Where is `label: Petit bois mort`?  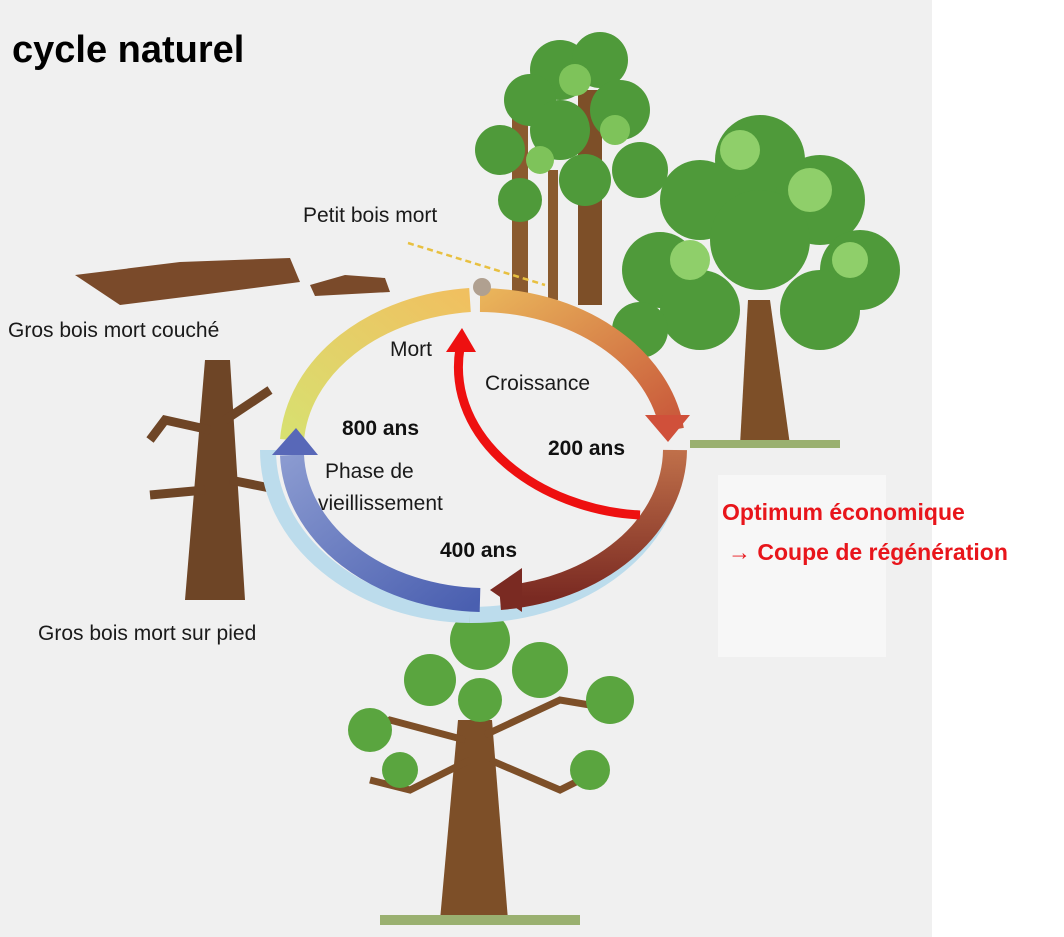 label: Petit bois mort is located at coordinates (370, 215).